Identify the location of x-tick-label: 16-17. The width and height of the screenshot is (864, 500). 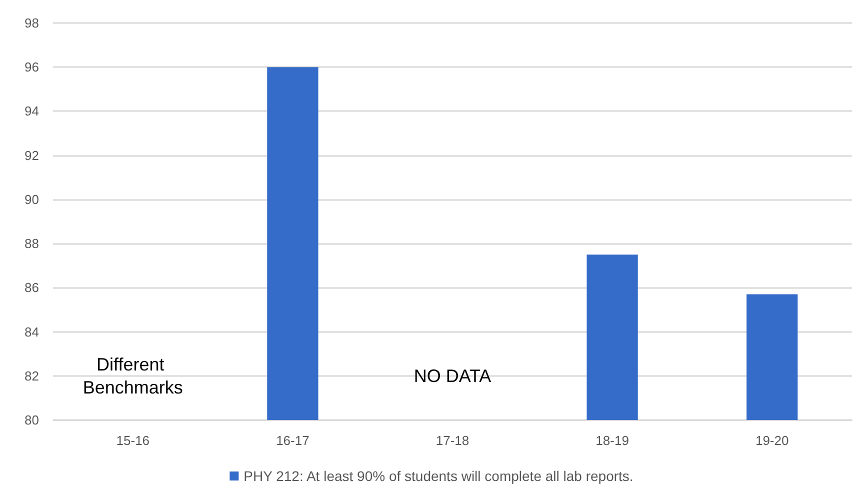
(293, 440).